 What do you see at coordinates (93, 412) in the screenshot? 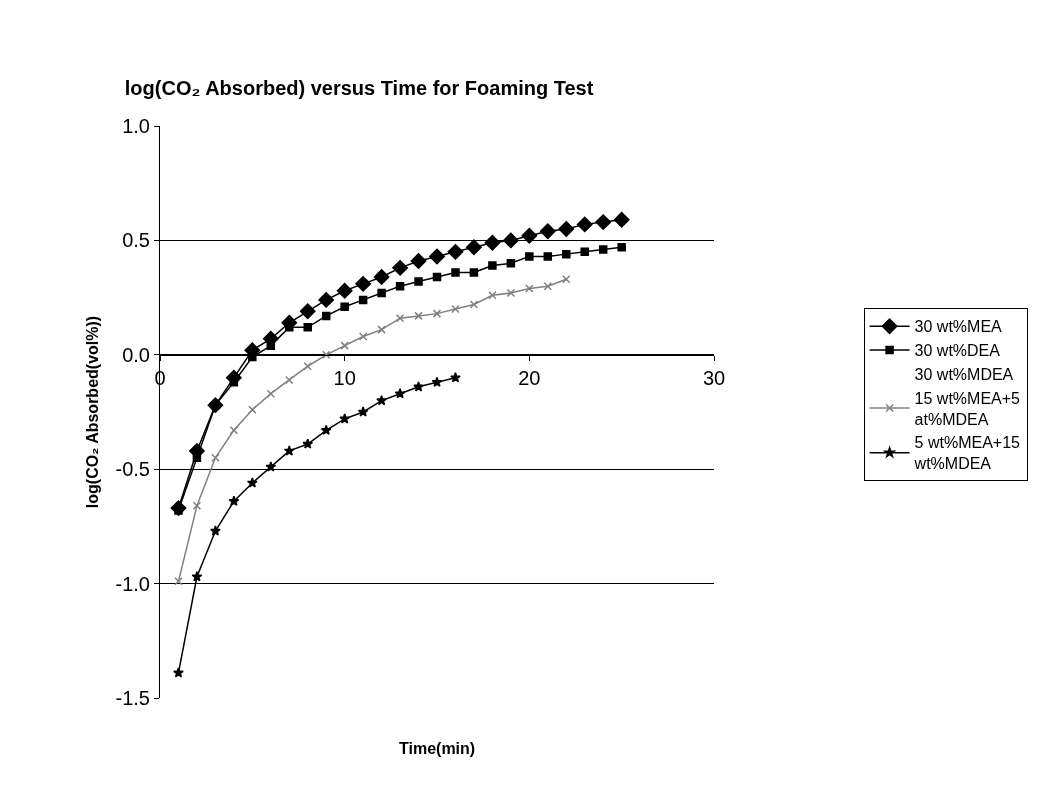
I see `y-axis-title: log(CO₂ Absorbed(vol%))` at bounding box center [93, 412].